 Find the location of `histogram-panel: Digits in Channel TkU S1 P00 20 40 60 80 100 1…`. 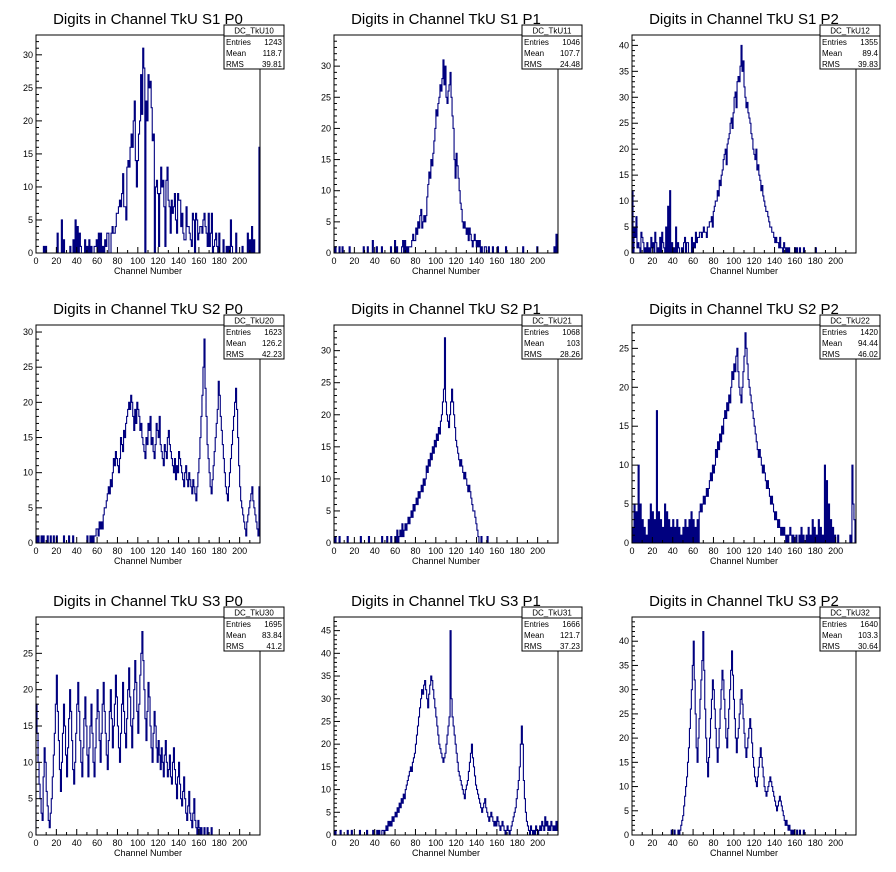

histogram-panel: Digits in Channel TkU S1 P00 20 40 60 80 100 1… is located at coordinates (154, 143).